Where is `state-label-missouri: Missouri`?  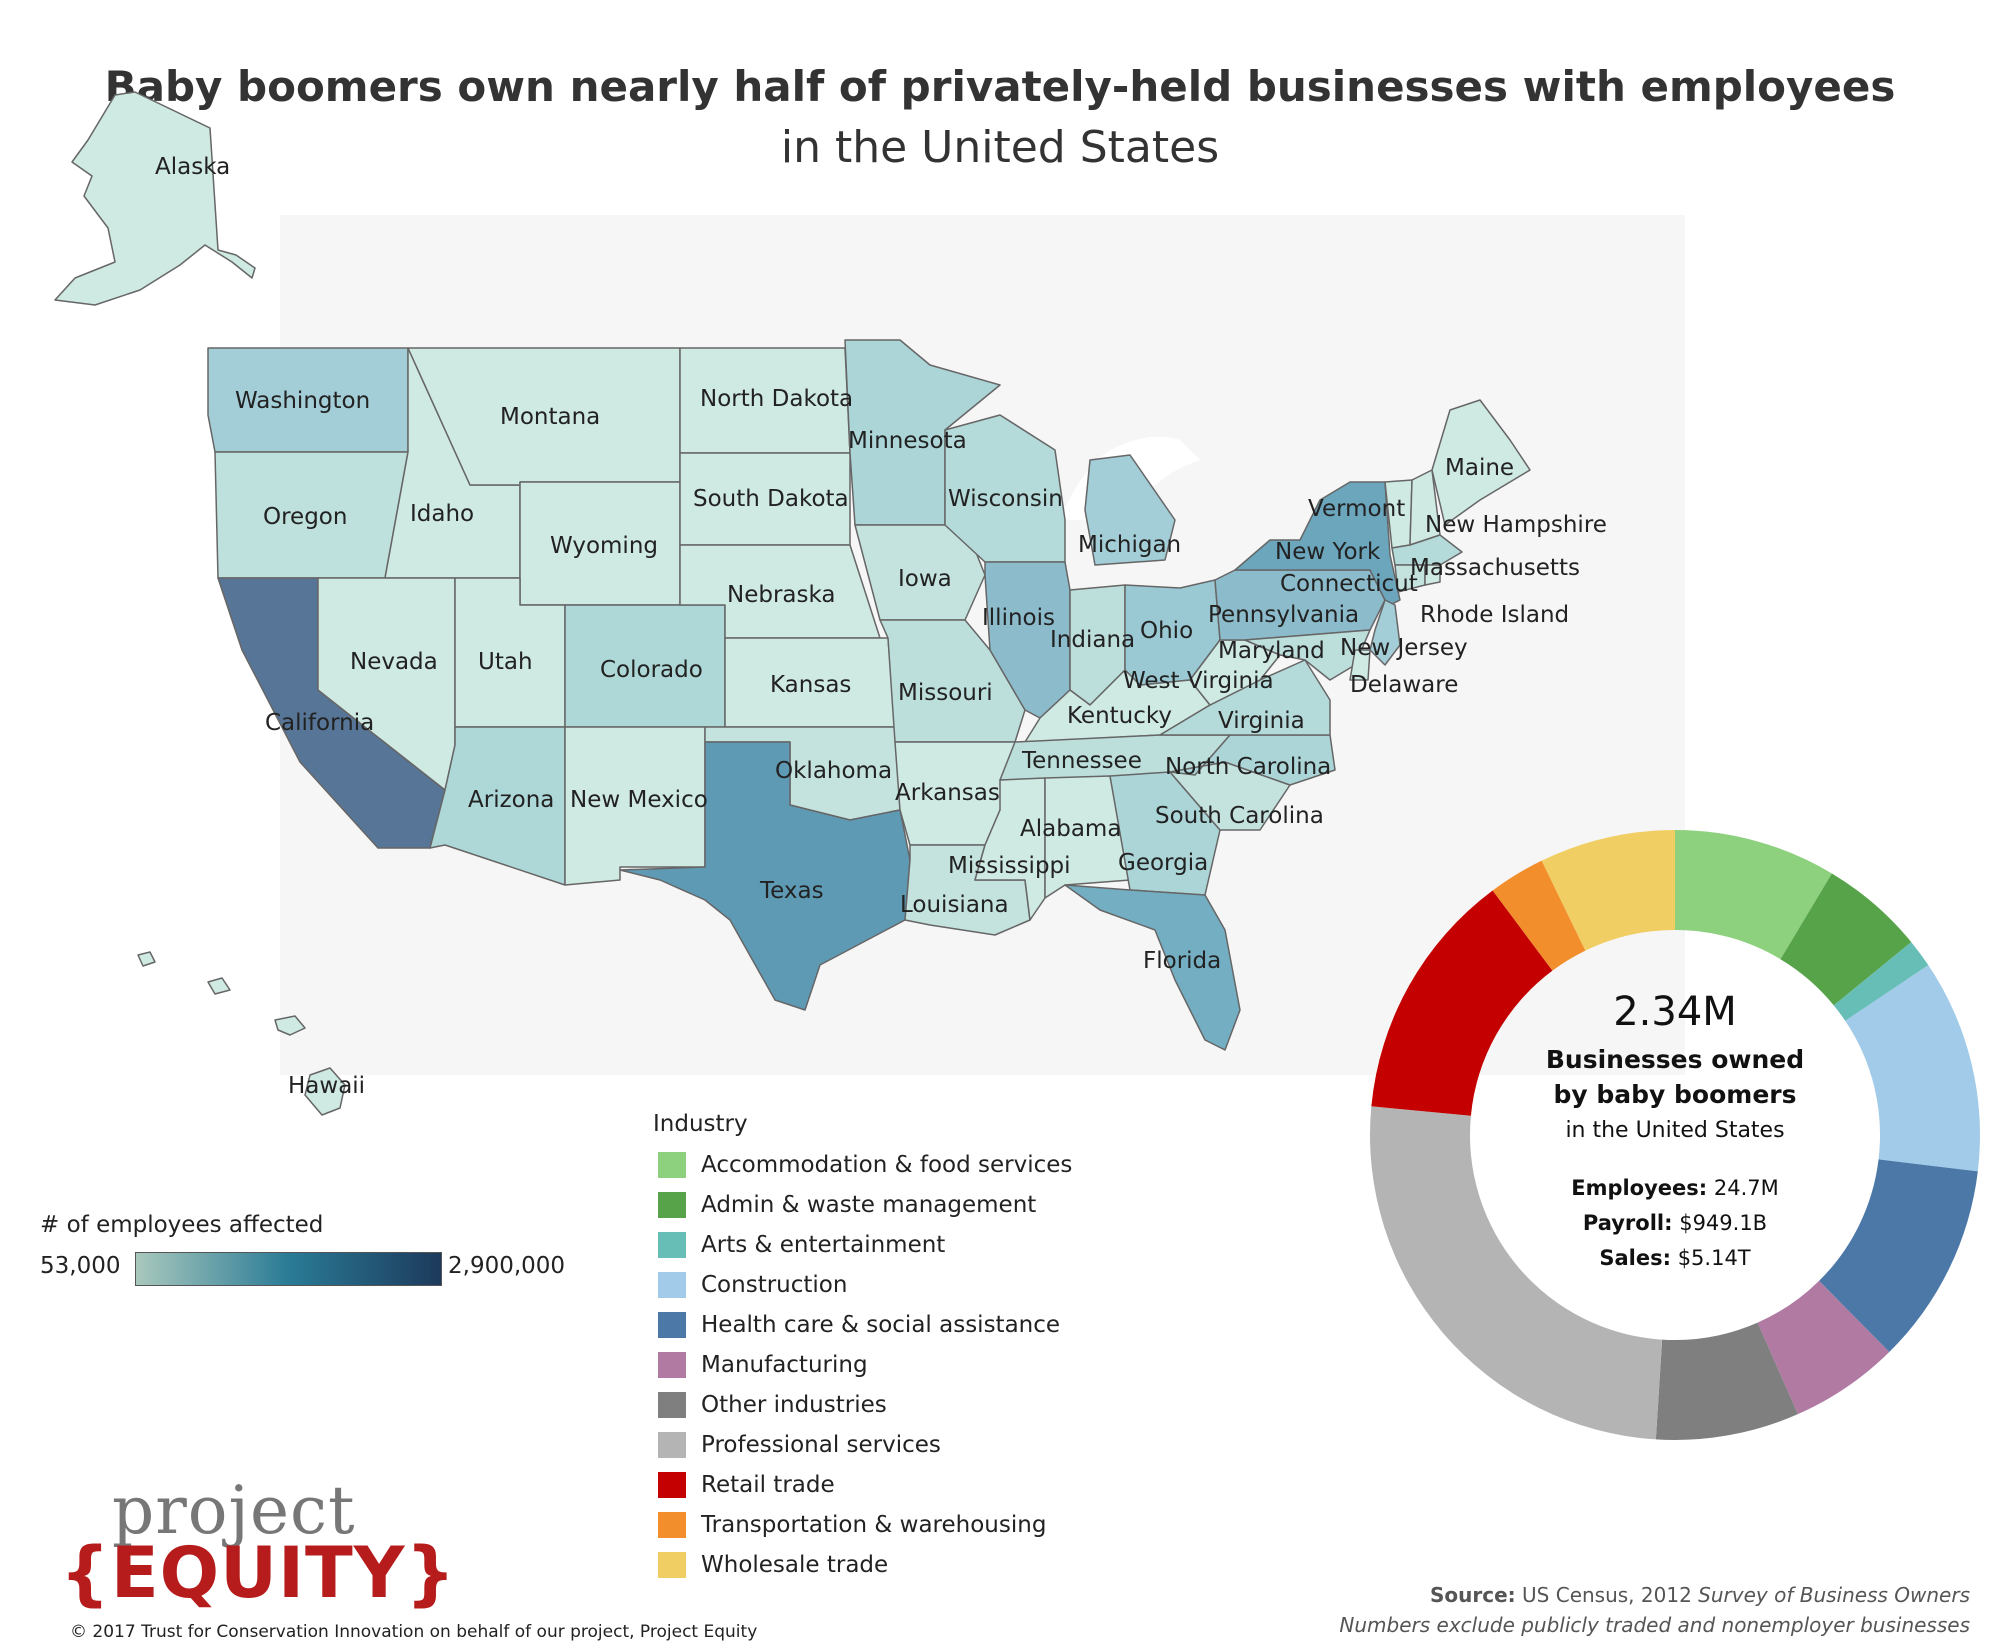 state-label-missouri: Missouri is located at coordinates (945, 693).